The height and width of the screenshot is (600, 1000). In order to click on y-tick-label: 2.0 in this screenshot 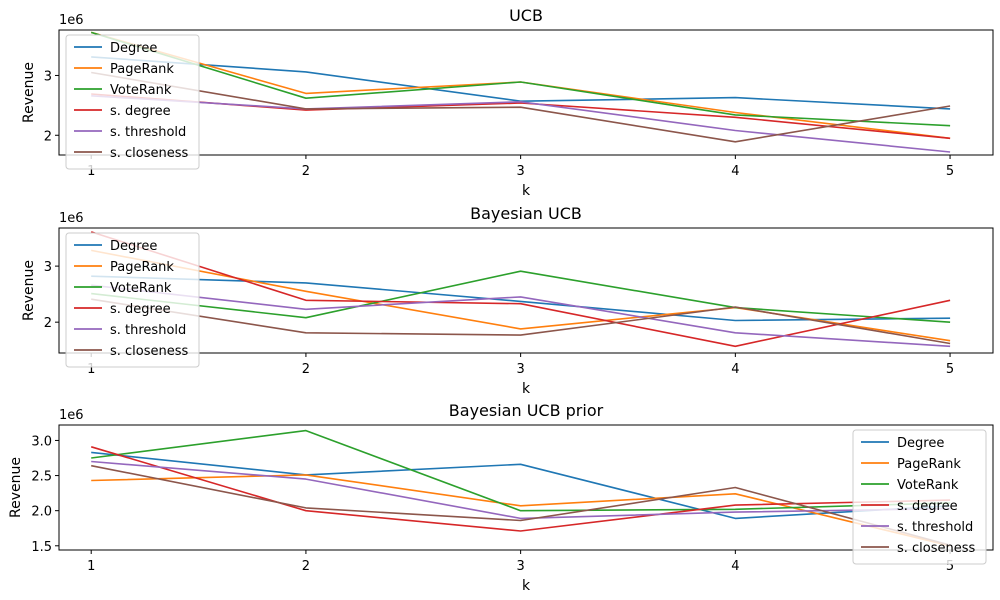, I will do `click(41, 512)`.